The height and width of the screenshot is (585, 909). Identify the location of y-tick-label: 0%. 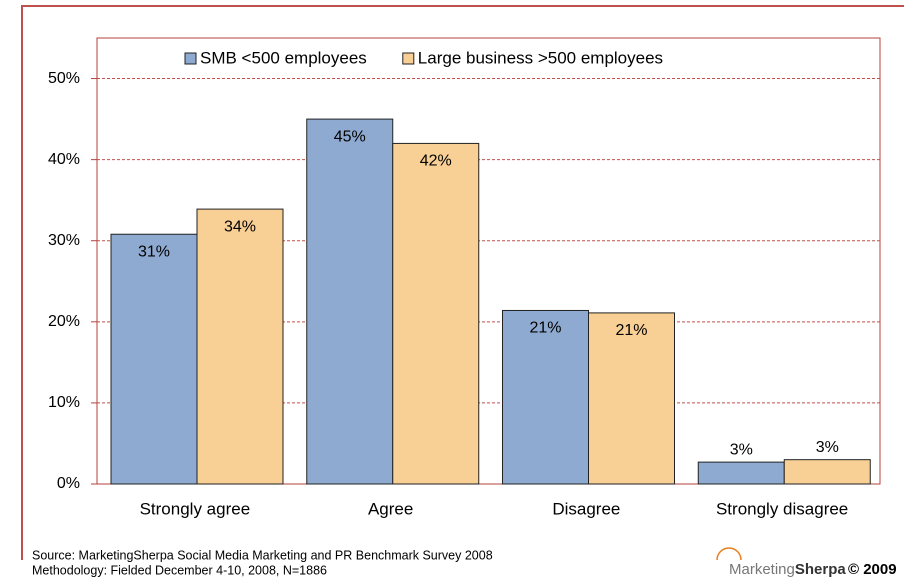
(68, 483).